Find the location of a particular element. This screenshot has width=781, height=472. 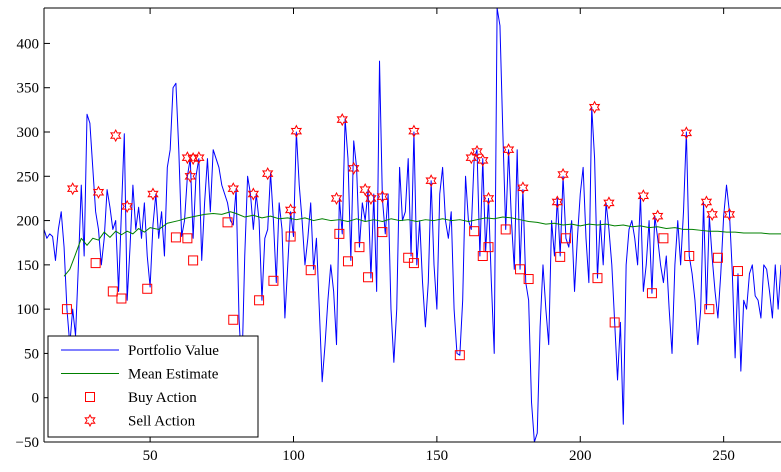

y-tick-label-1: 0 is located at coordinates (36, 399).